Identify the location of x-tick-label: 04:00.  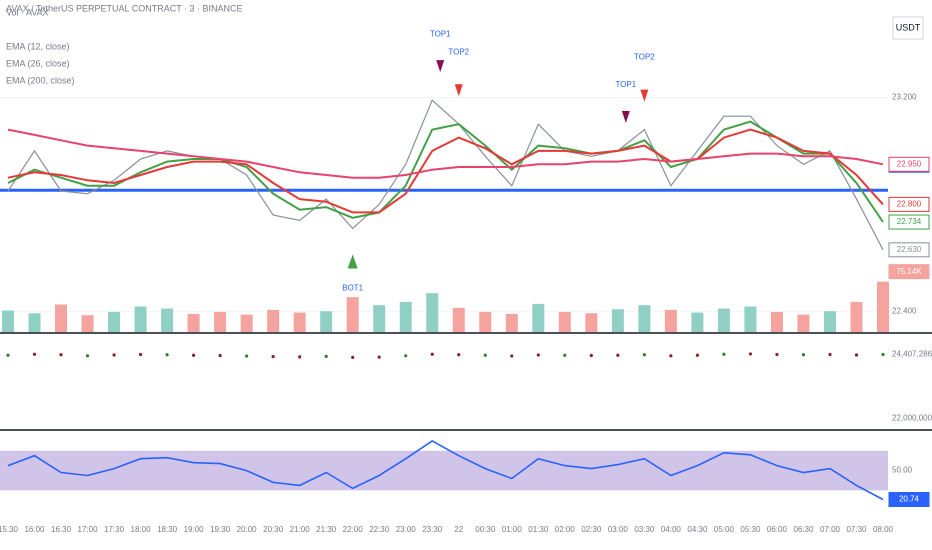
(671, 529).